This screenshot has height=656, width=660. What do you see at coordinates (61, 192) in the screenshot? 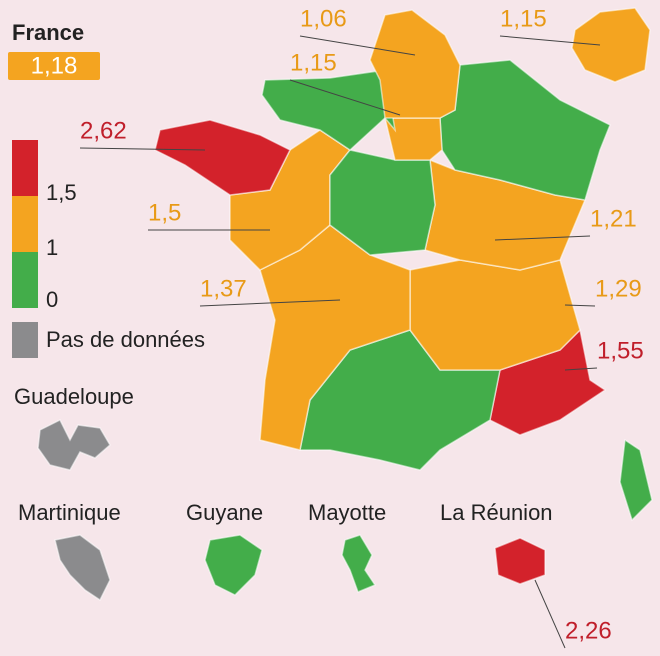
I see `legend-label: 1,5` at bounding box center [61, 192].